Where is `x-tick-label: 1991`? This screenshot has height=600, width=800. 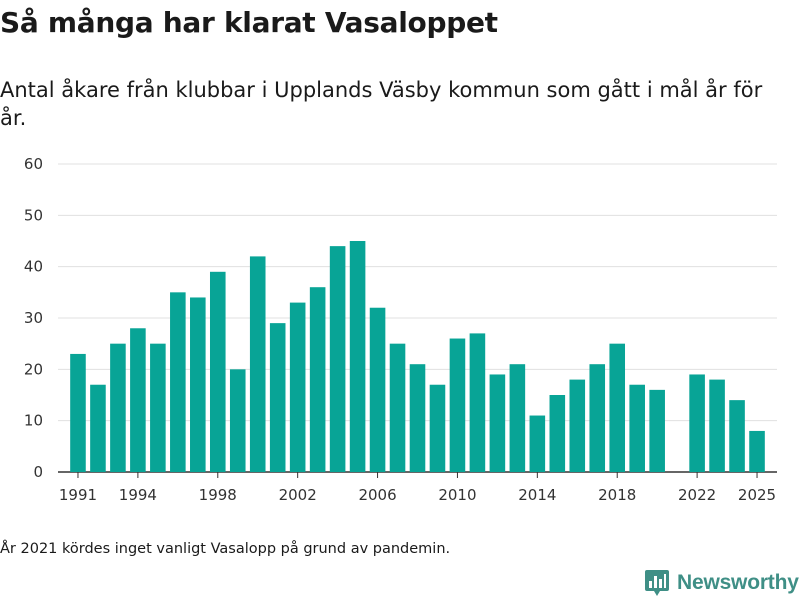
x-tick-label: 1991 is located at coordinates (78, 495).